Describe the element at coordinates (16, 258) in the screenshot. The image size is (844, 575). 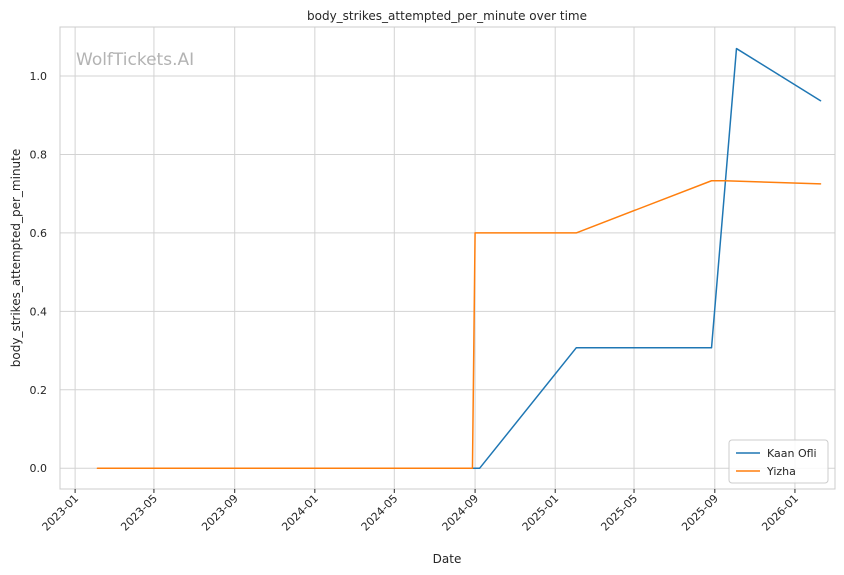
I see `y-axis-label: body_strikes_attempted_per_minute` at that location.